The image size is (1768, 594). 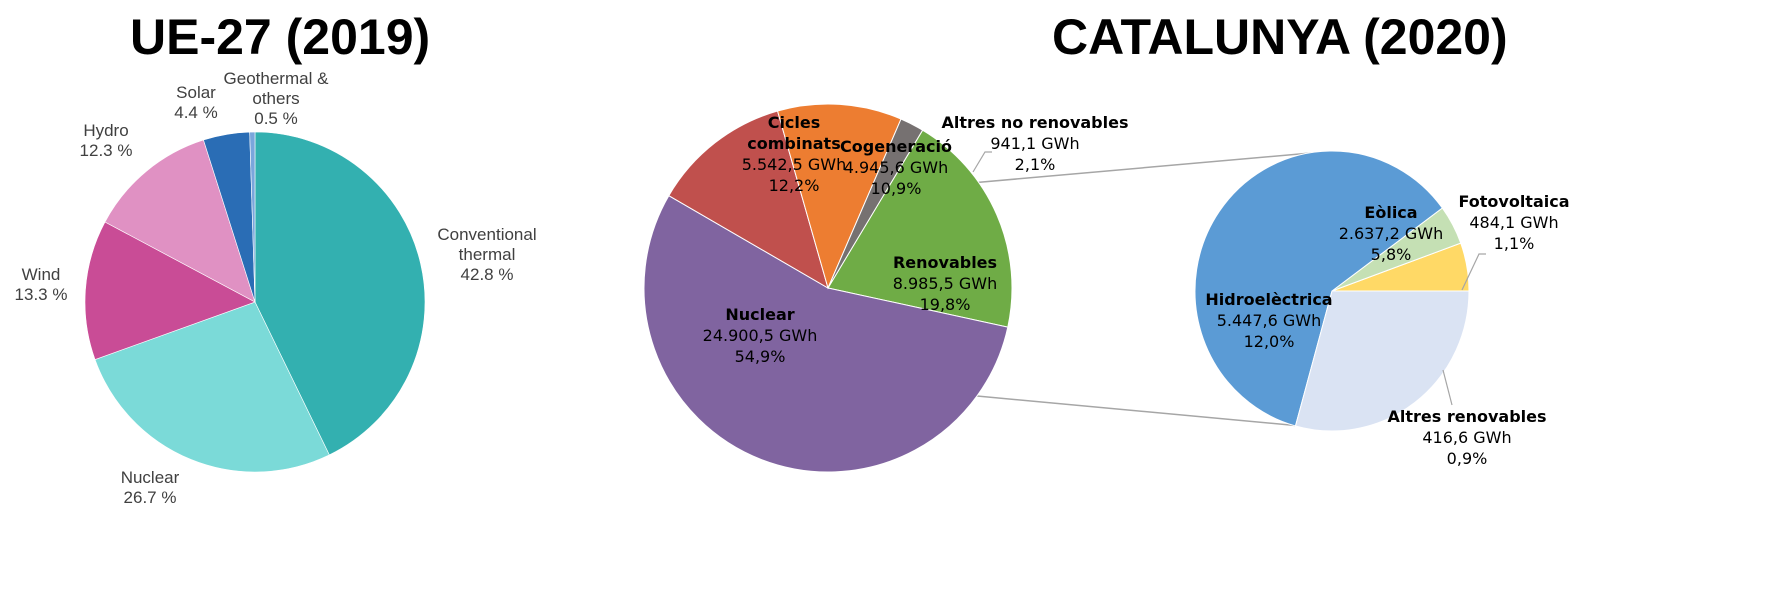 I want to click on slice-pct-cicles-combinats: 12,2%, so click(x=794, y=185).